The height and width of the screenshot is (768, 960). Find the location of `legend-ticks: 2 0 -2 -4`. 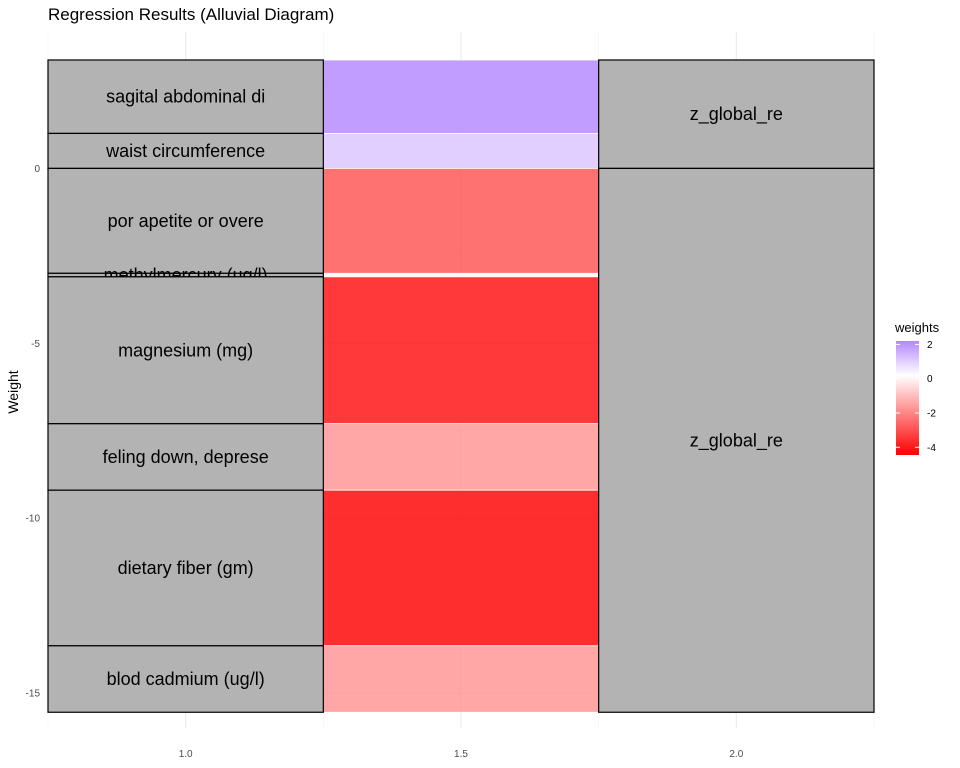

legend-ticks: 2 0 -2 -4 is located at coordinates (916, 397).